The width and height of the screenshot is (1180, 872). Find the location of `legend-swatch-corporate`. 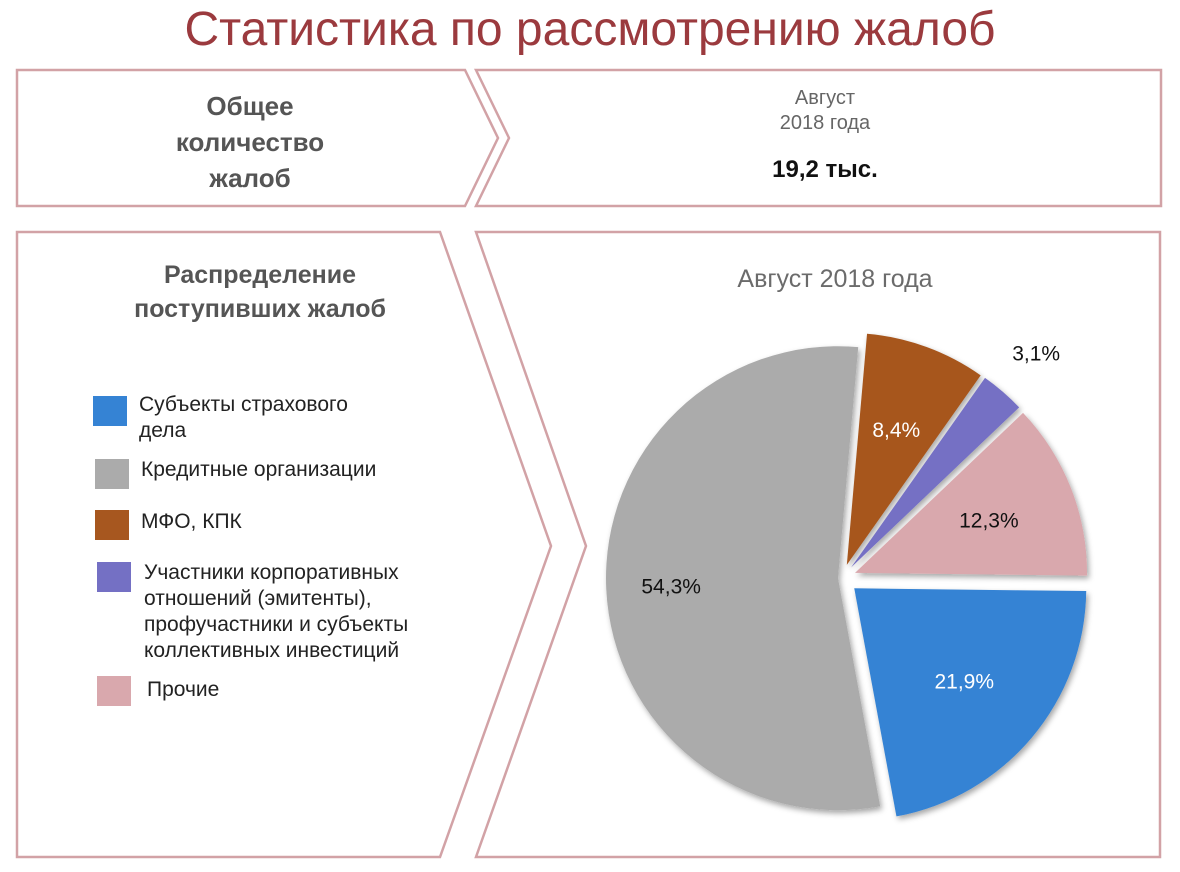

legend-swatch-corporate is located at coordinates (114, 577).